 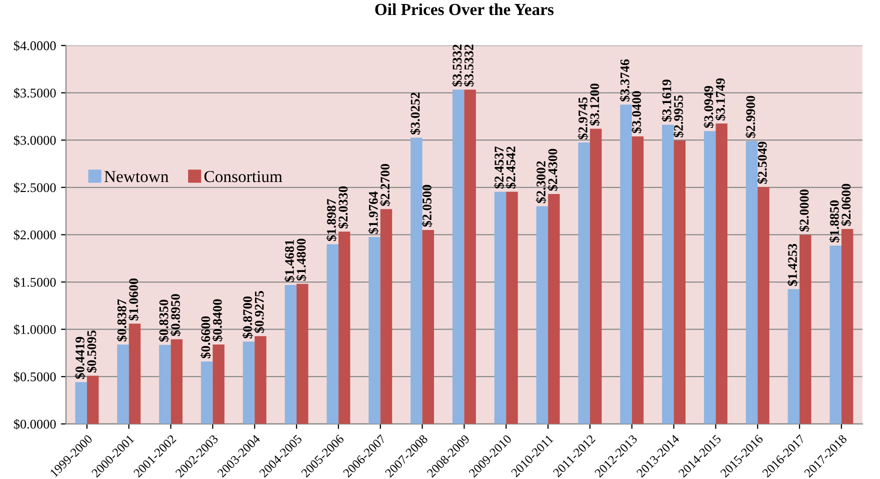 What do you see at coordinates (636, 112) in the screenshot?
I see `data-label: $3.0400` at bounding box center [636, 112].